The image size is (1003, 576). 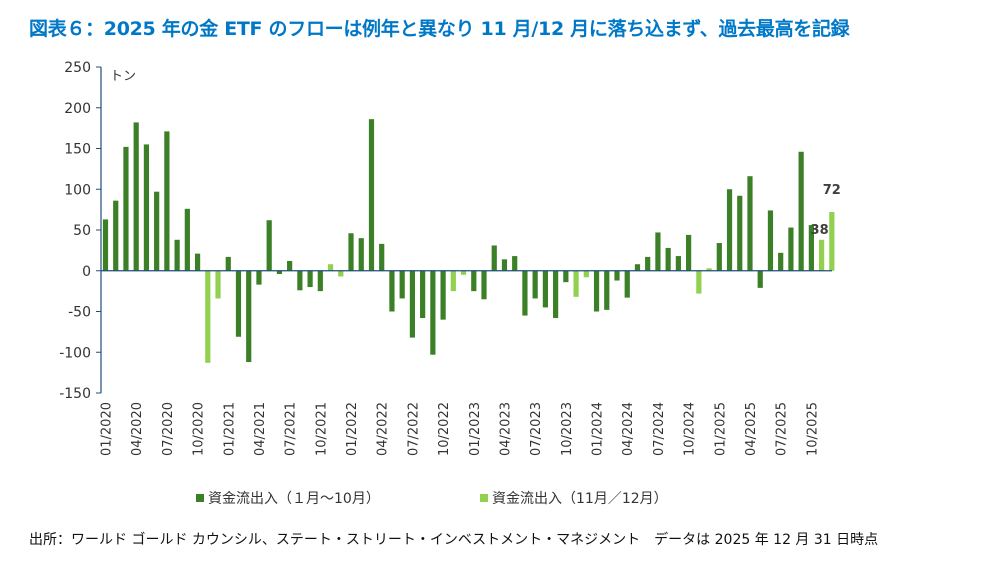 I want to click on y-tick-label: 50, so click(x=82, y=231).